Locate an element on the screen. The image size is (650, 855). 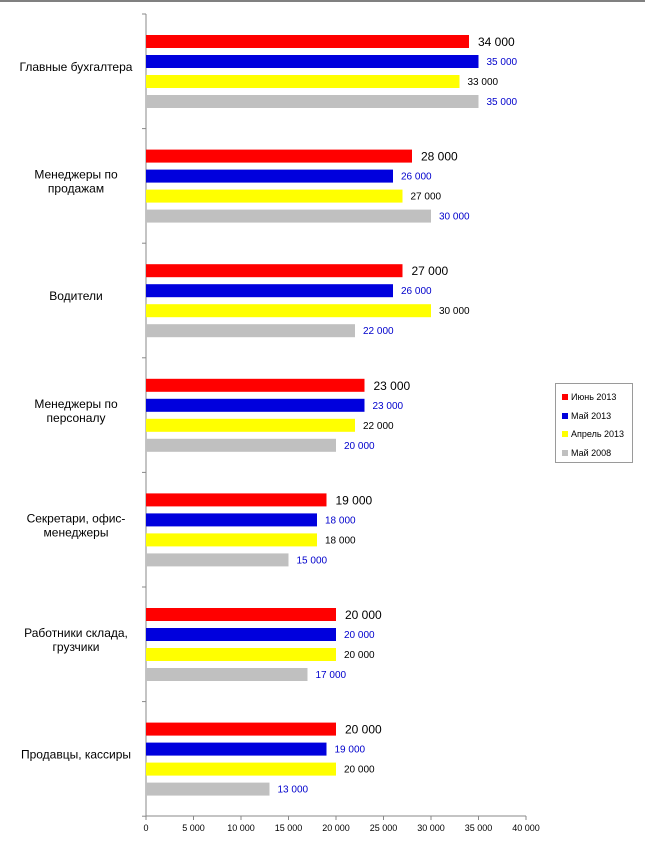
legend-label: Июнь 2013 is located at coordinates (594, 397).